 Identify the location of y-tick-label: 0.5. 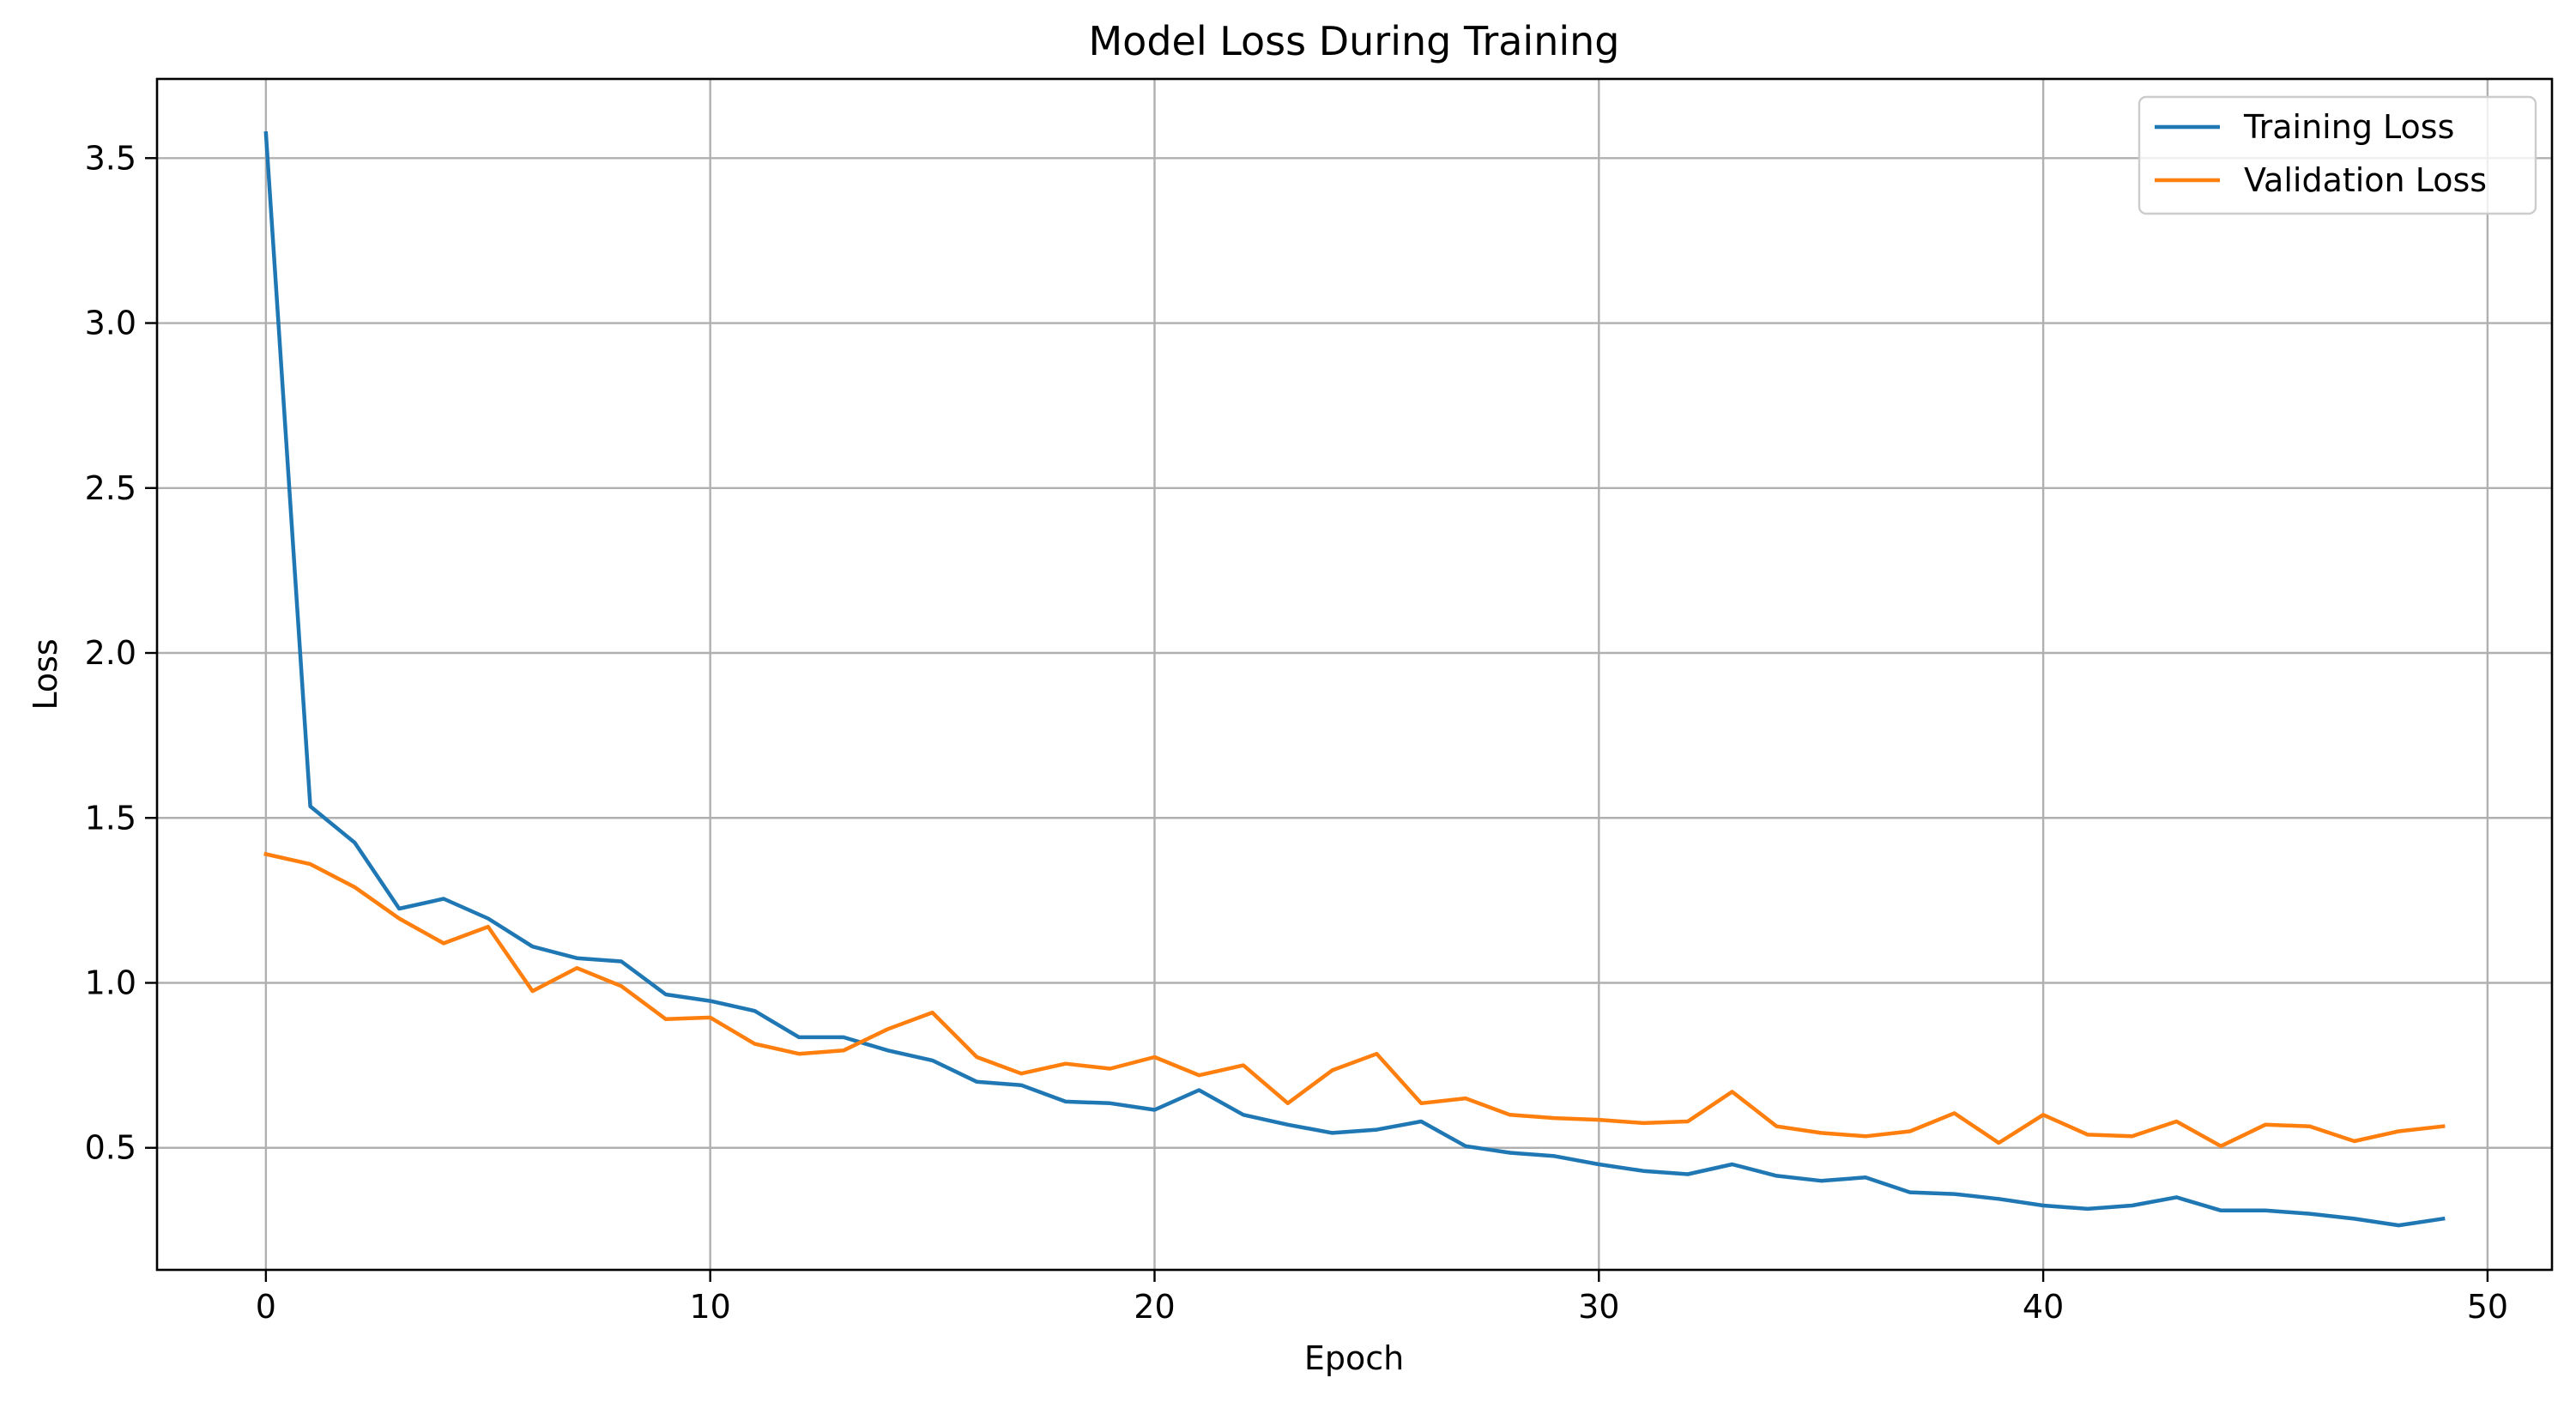
(110, 1148).